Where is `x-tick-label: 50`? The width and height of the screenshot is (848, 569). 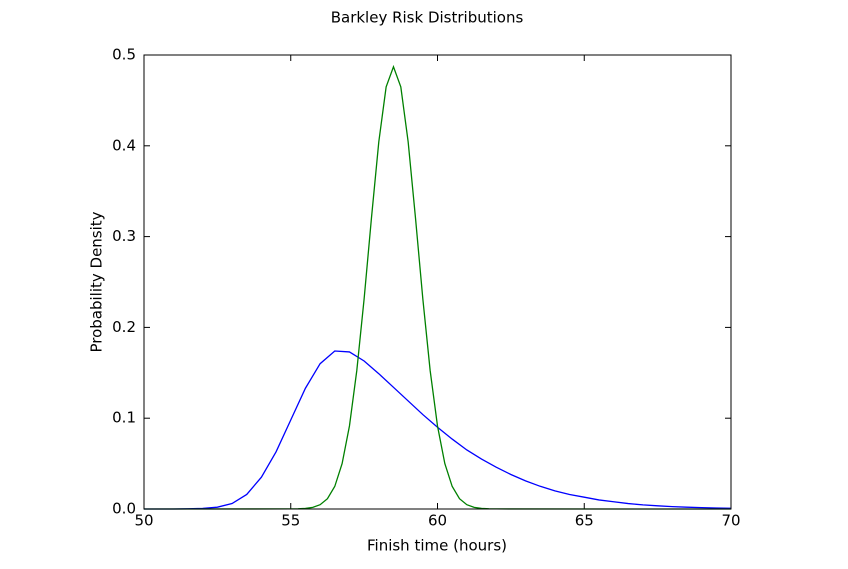 x-tick-label: 50 is located at coordinates (143, 521).